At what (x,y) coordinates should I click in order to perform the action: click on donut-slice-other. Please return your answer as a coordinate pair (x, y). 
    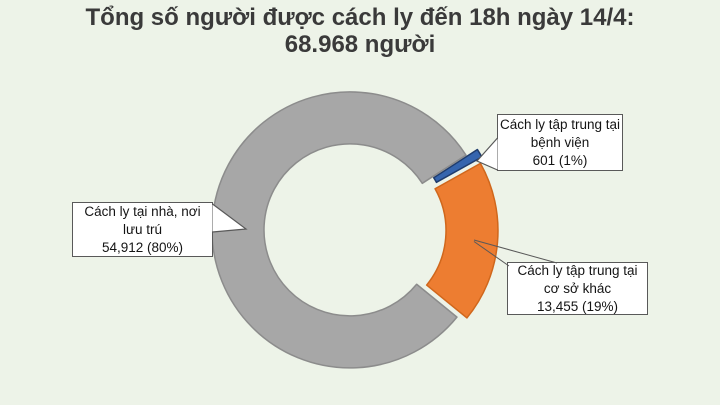
    Looking at the image, I should click on (462, 240).